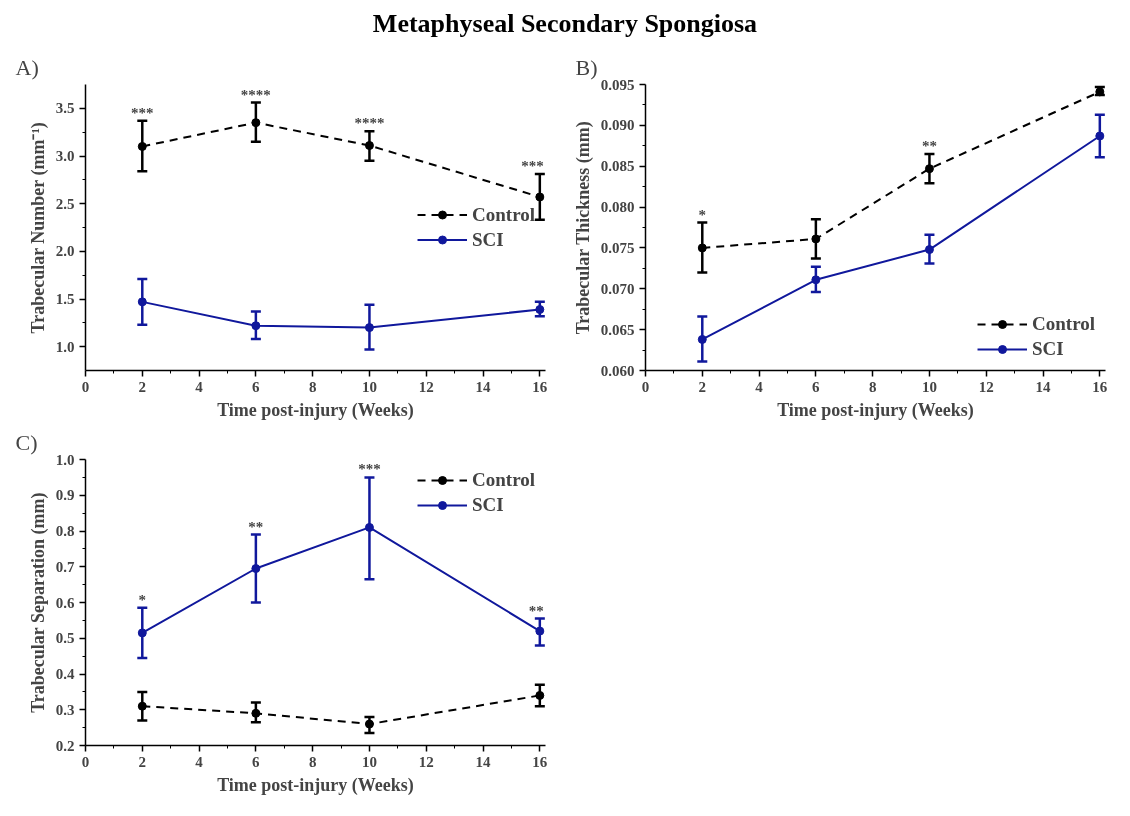 The width and height of the screenshot is (1130, 816). Describe the element at coordinates (586, 67) in the screenshot. I see `text: B)` at that location.